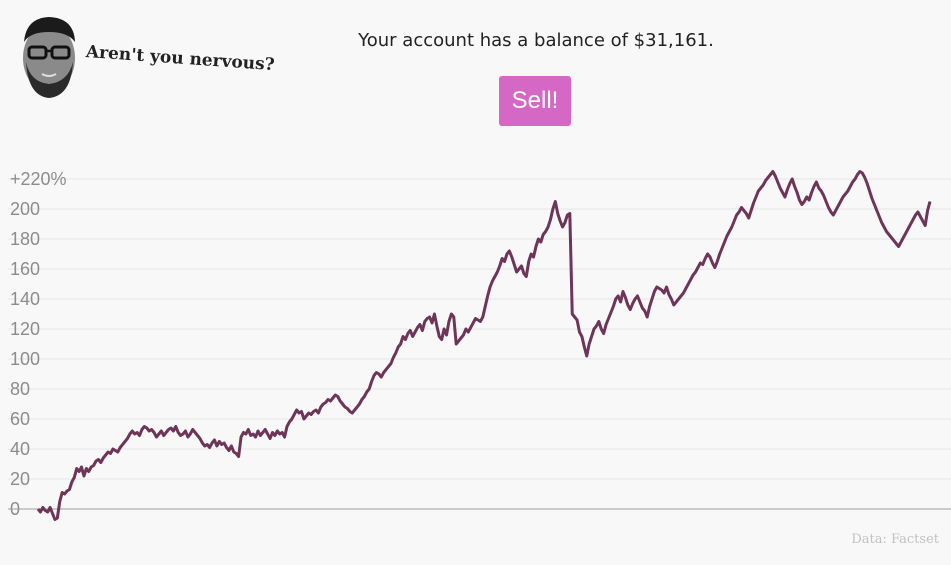 The image size is (951, 565). I want to click on avatar-icon, so click(49, 57).